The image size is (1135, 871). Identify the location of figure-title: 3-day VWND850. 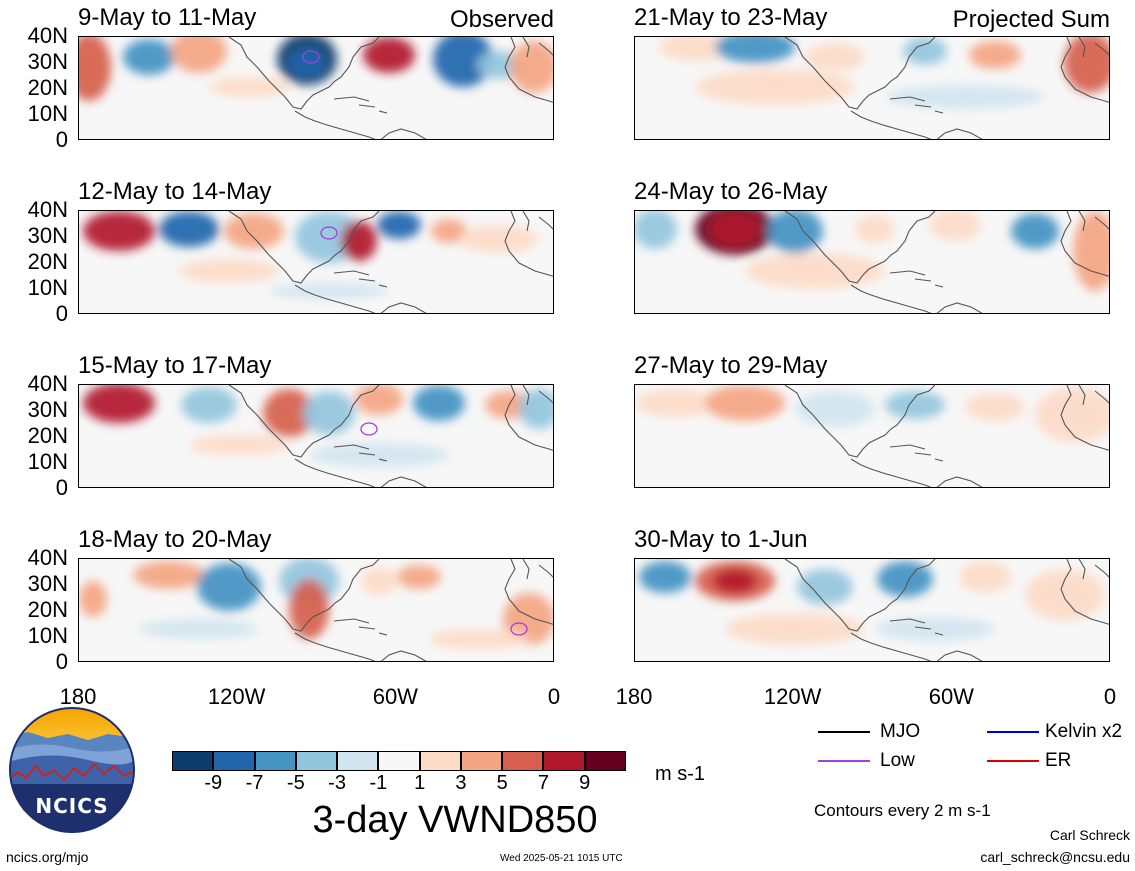
(455, 820).